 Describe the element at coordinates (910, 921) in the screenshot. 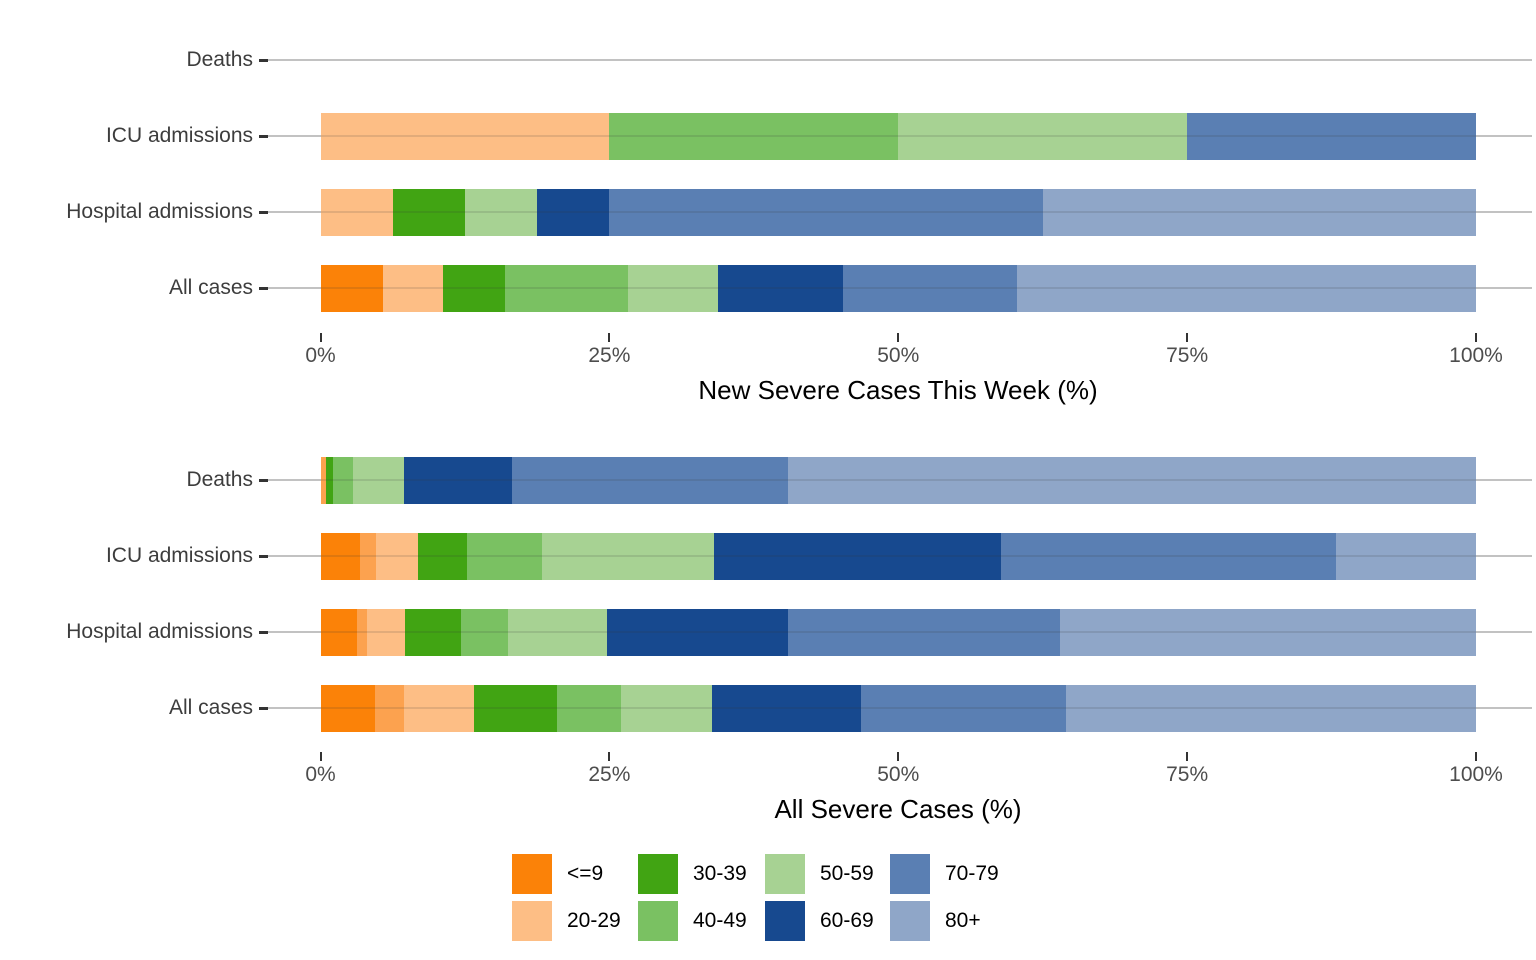

I see `legend-swatch-80+` at that location.